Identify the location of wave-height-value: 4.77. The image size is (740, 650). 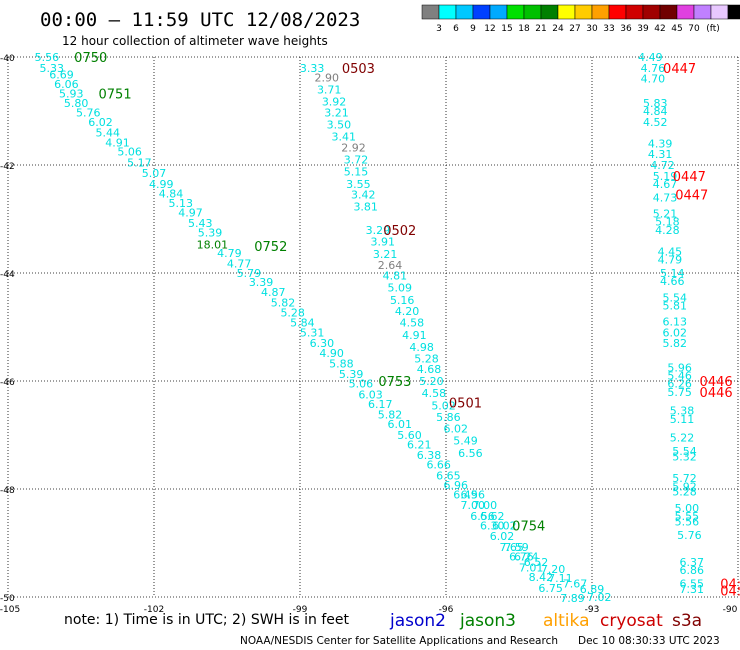
(239, 263).